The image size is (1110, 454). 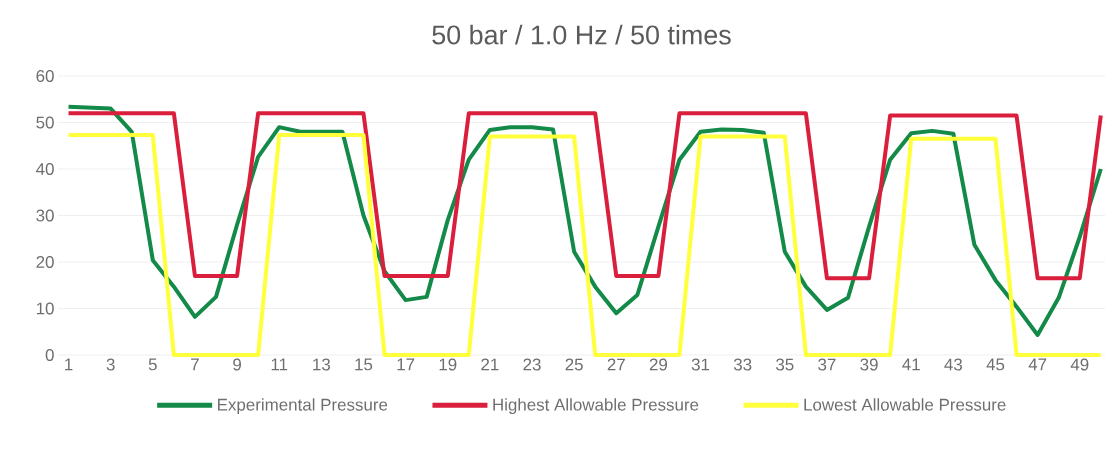 I want to click on y-tick-label: 60, so click(x=45, y=76).